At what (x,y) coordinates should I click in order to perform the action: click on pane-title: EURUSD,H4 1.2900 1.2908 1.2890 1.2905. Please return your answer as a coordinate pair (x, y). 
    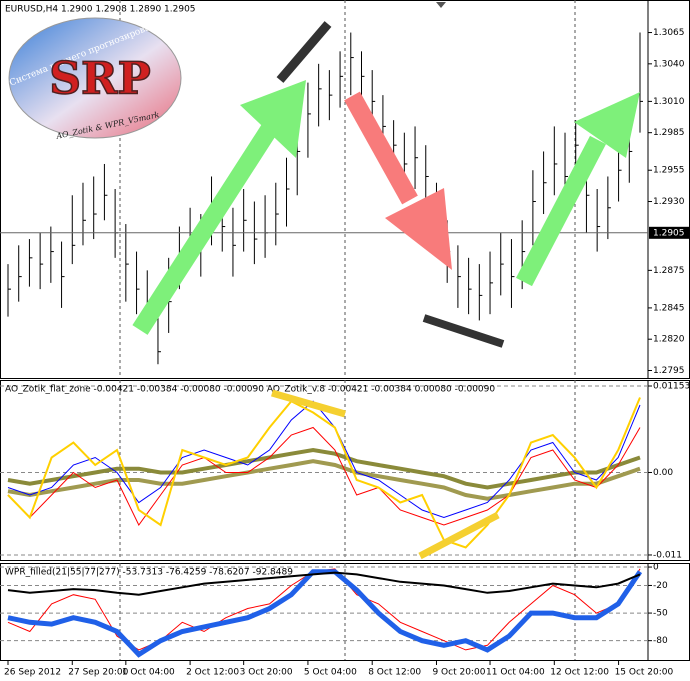
    Looking at the image, I should click on (100, 10).